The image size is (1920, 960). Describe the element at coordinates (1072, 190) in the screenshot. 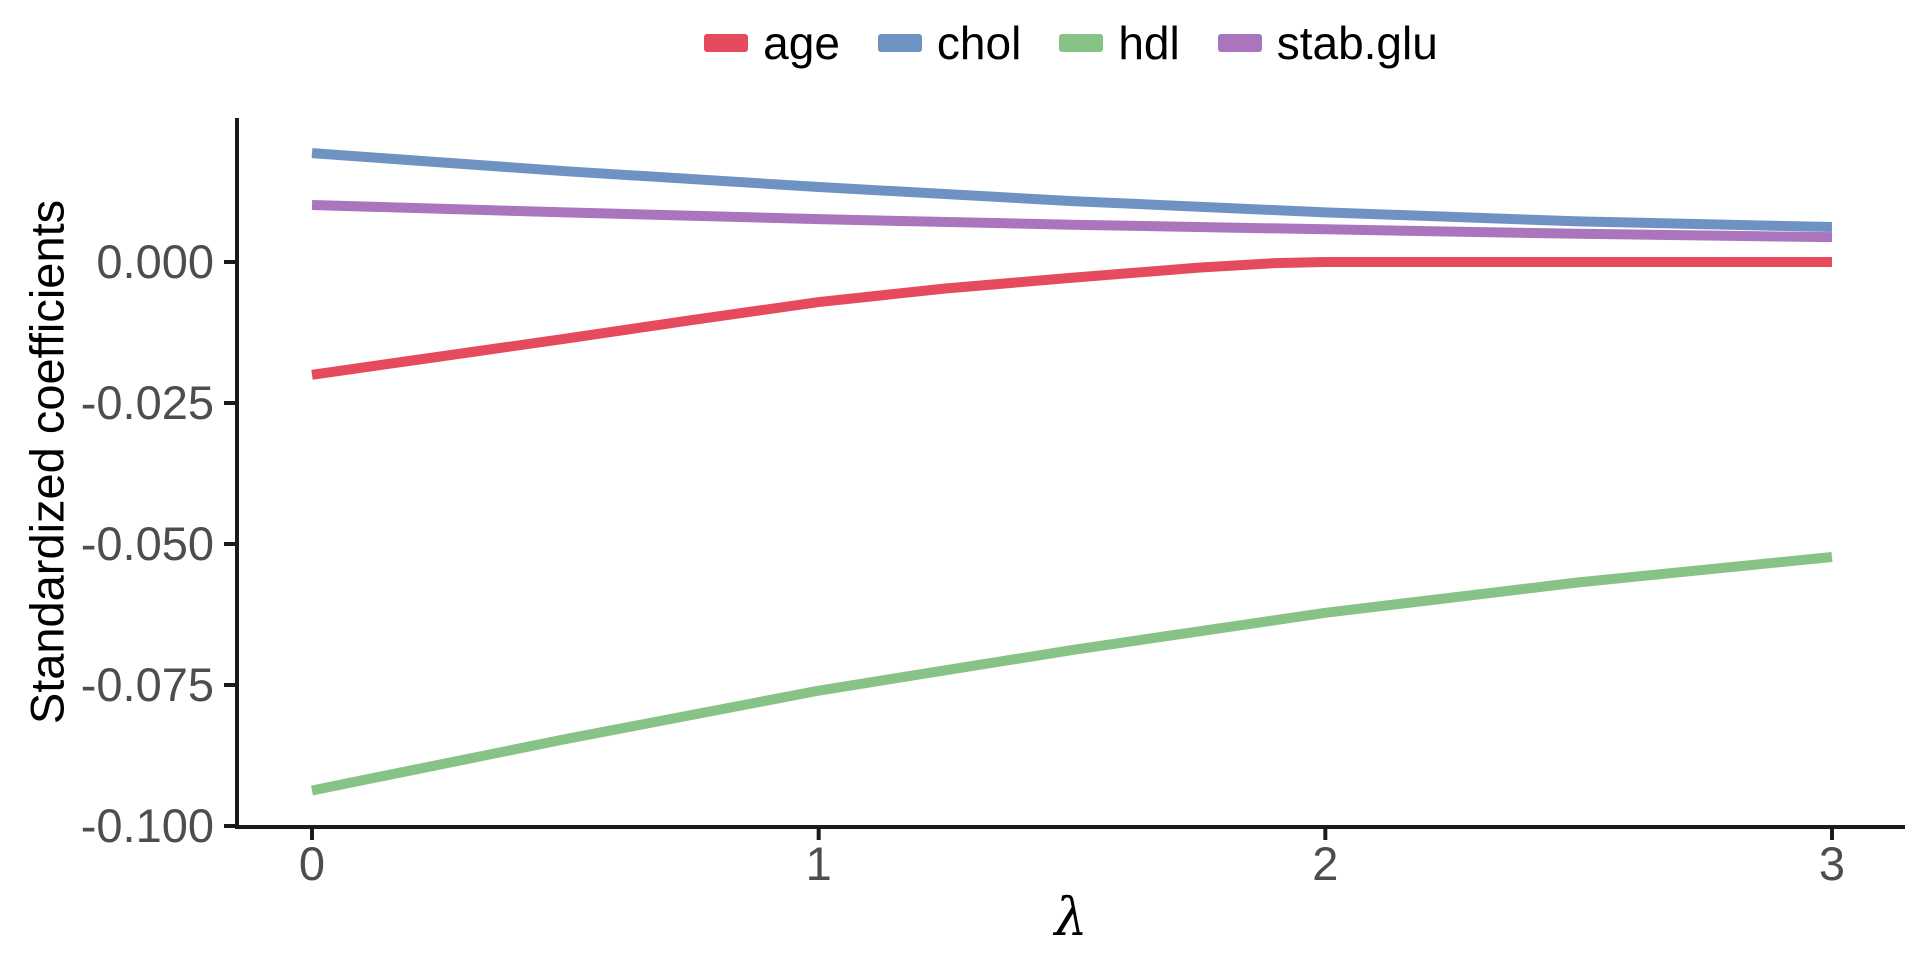

I see `series-line-chol` at that location.